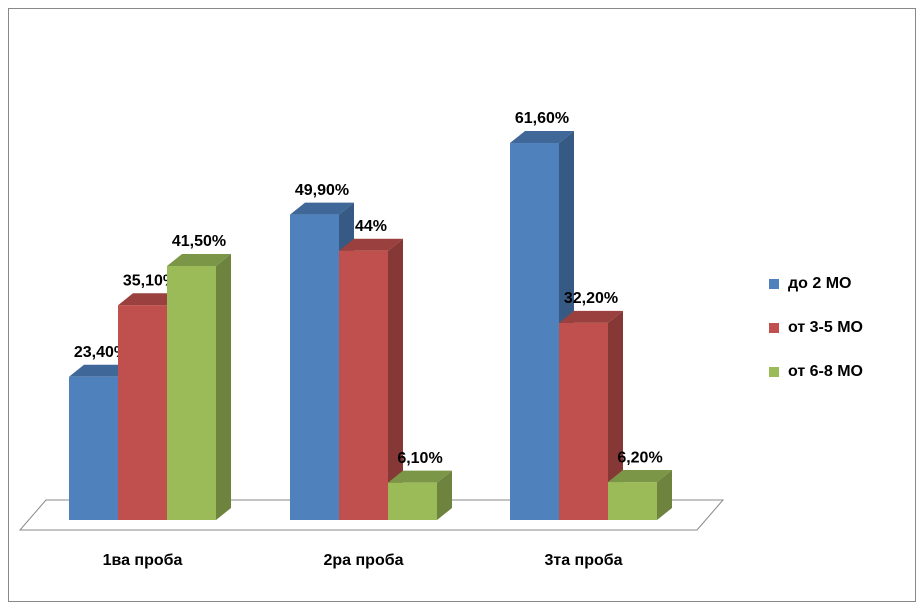  Describe the element at coordinates (419, 458) in the screenshot. I see `data-label: 6,10%` at that location.